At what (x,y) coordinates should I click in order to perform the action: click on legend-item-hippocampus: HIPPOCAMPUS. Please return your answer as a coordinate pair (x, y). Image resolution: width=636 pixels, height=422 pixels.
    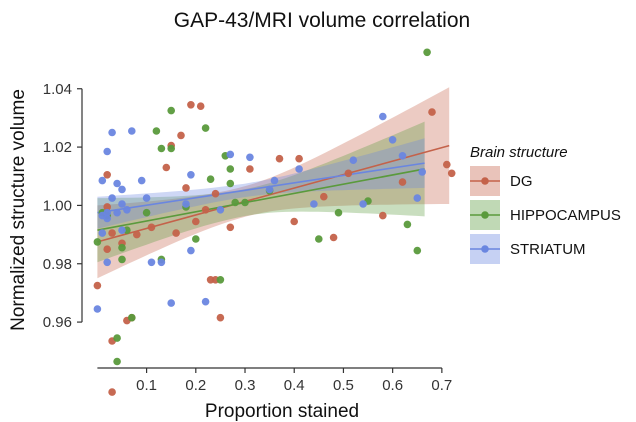
    Looking at the image, I should click on (545, 215).